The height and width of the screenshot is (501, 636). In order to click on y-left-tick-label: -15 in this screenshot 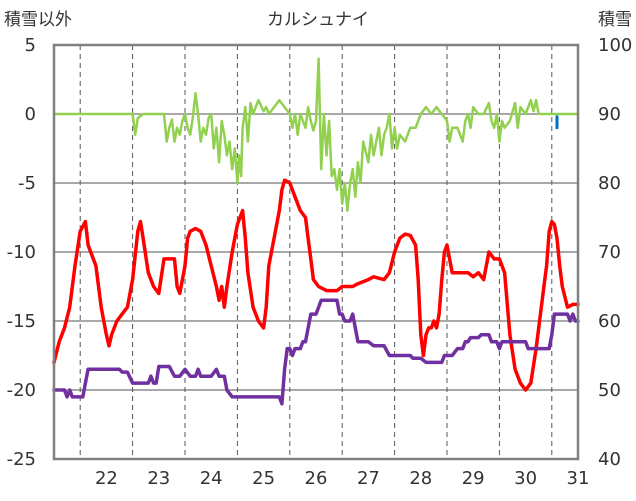, I will do `click(21, 321)`.